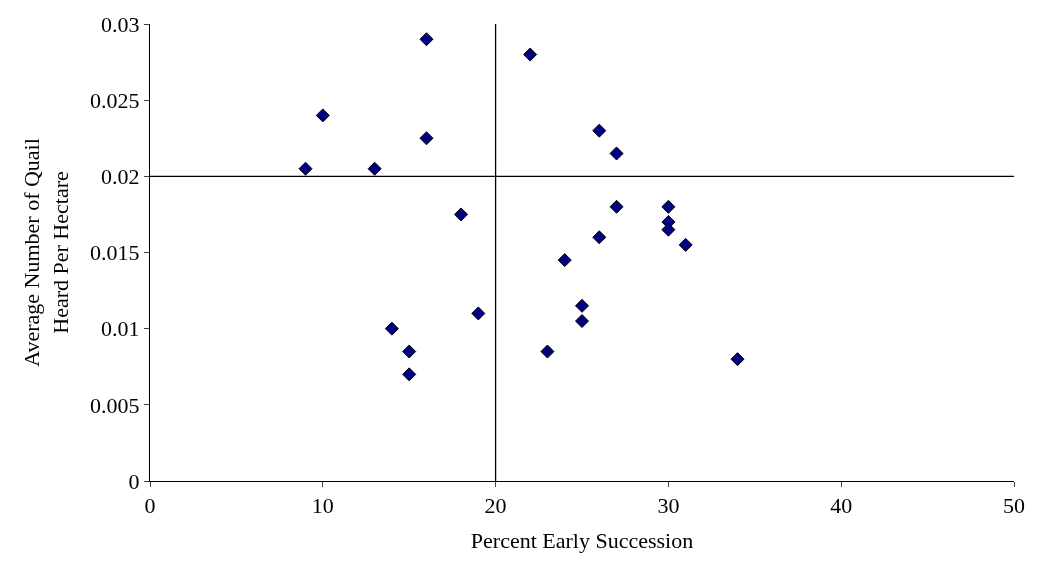 The width and height of the screenshot is (1037, 581). Describe the element at coordinates (322, 506) in the screenshot. I see `x-tick-label: 10` at that location.